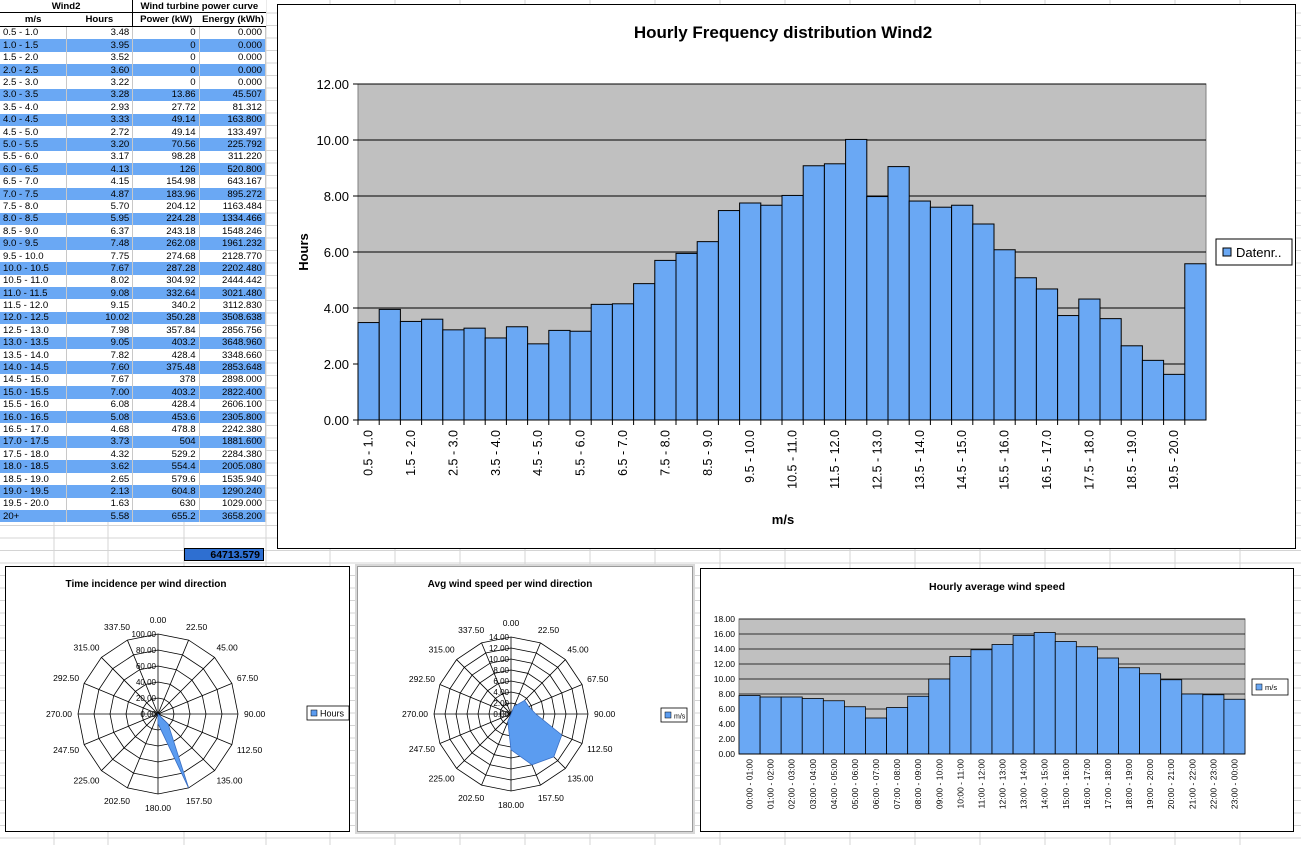 The width and height of the screenshot is (1301, 845). What do you see at coordinates (166, 367) in the screenshot?
I see `table-cell: 375.48` at bounding box center [166, 367].